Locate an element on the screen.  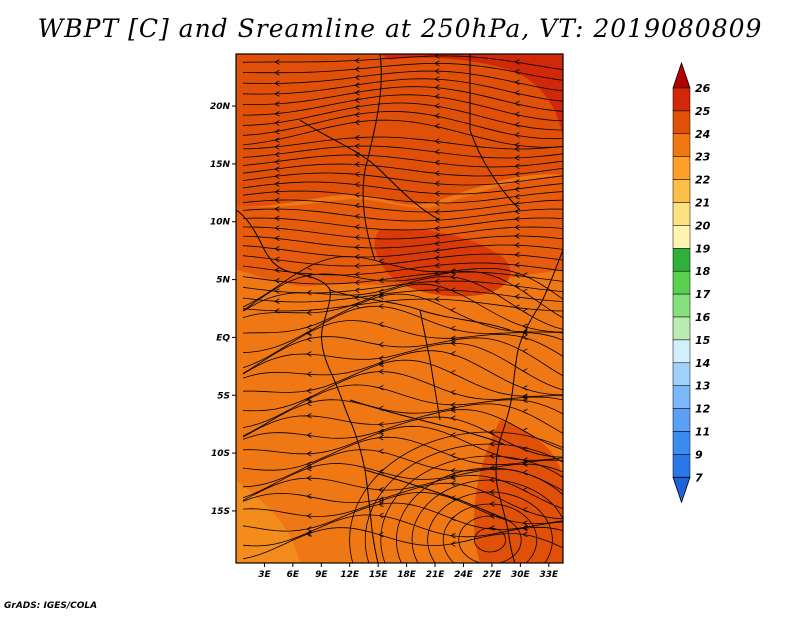
colorbar-label: 24 is located at coordinates (702, 134).